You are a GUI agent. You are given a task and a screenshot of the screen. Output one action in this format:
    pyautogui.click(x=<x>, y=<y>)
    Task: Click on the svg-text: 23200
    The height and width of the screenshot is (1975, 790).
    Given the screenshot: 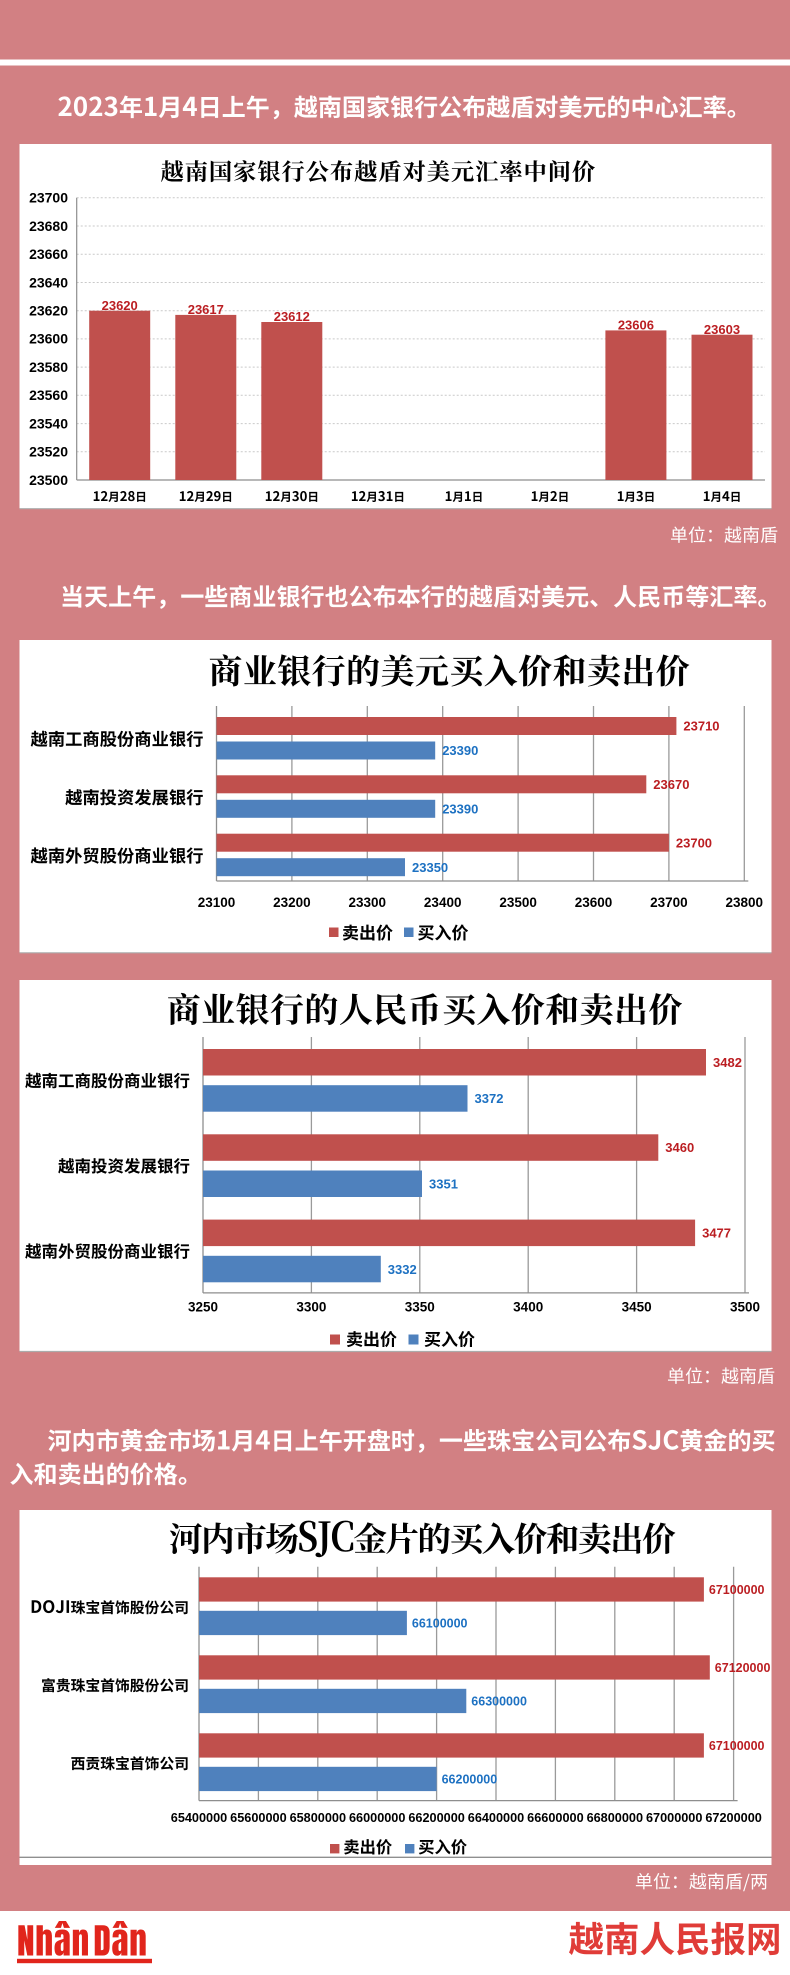 What is the action you would take?
    pyautogui.click(x=292, y=902)
    